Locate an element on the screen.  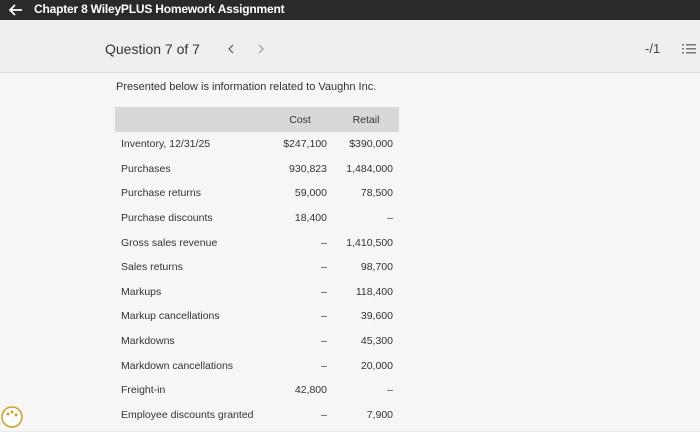
header-row: Cost Retail is located at coordinates (257, 119).